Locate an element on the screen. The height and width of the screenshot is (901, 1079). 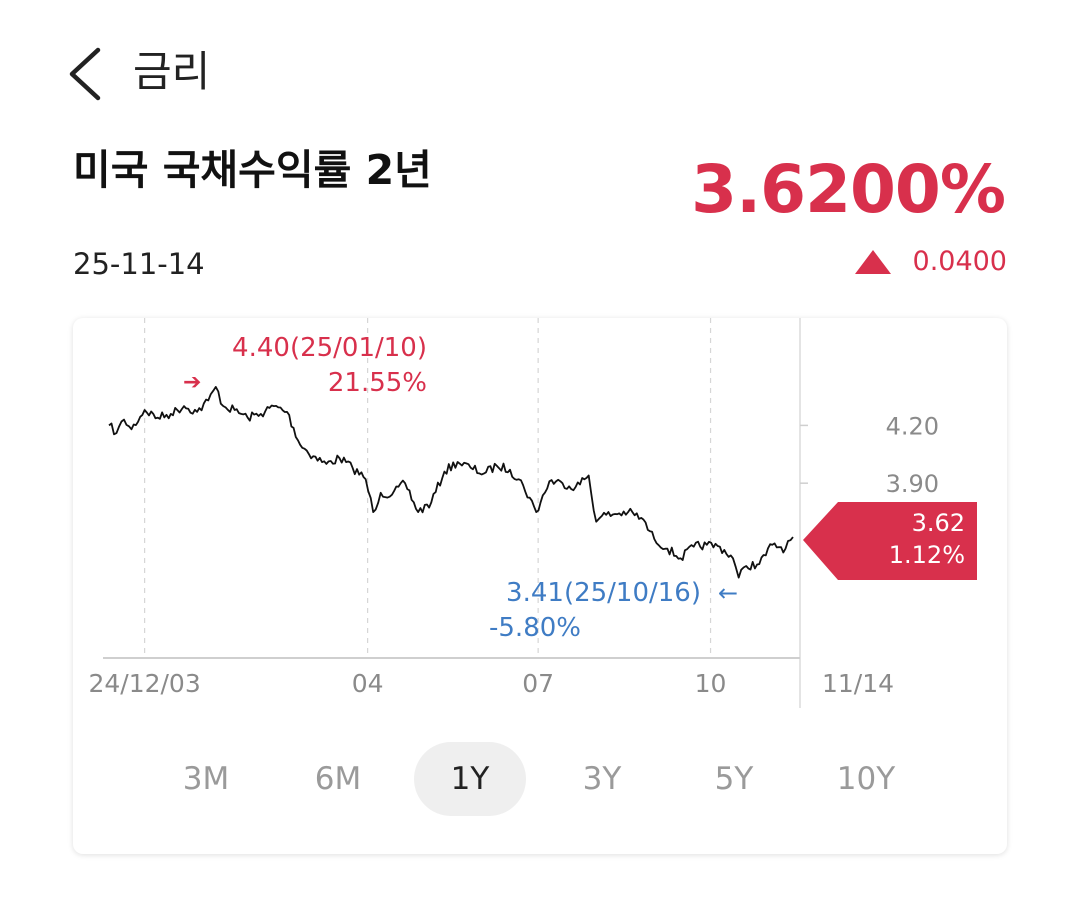
period-5y: 5Y is located at coordinates (734, 779).